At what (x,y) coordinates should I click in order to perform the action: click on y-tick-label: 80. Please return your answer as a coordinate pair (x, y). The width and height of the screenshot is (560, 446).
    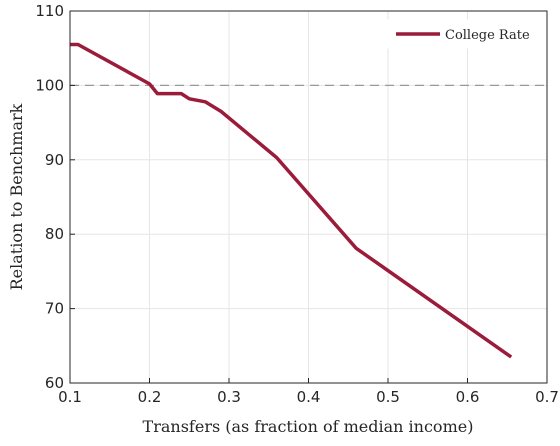
    Looking at the image, I should click on (54, 234).